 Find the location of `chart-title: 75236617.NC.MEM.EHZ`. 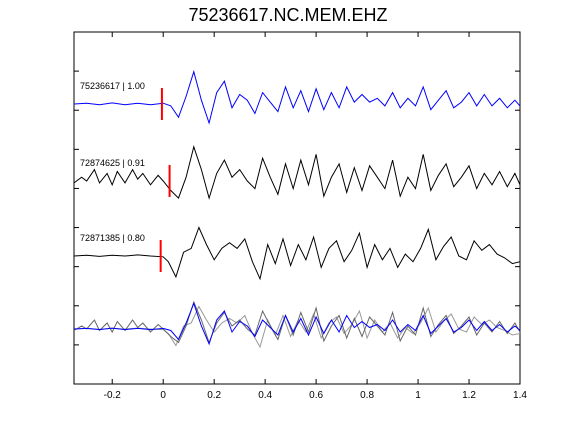

chart-title: 75236617.NC.MEM.EHZ is located at coordinates (288, 15).